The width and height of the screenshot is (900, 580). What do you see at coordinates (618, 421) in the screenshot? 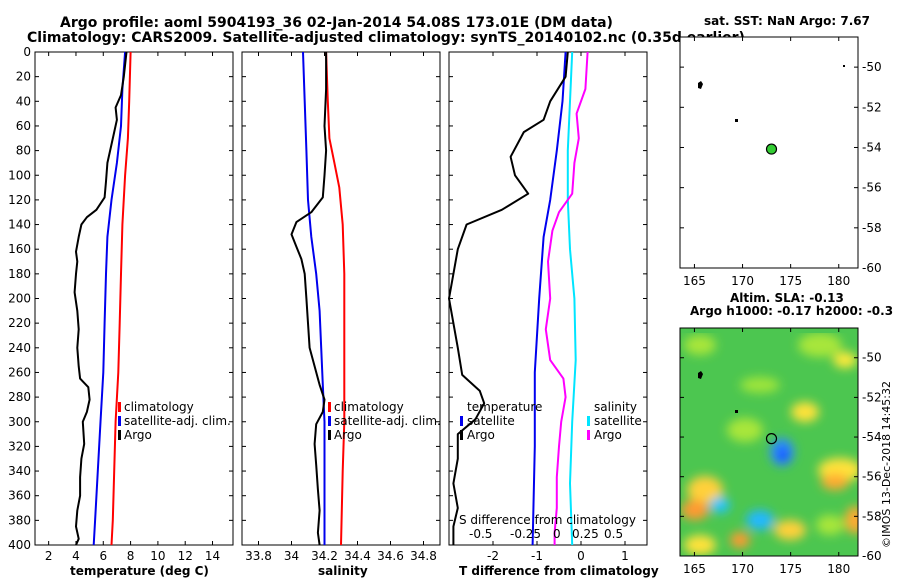
I see `legend-s-satellite: satellite` at bounding box center [618, 421].